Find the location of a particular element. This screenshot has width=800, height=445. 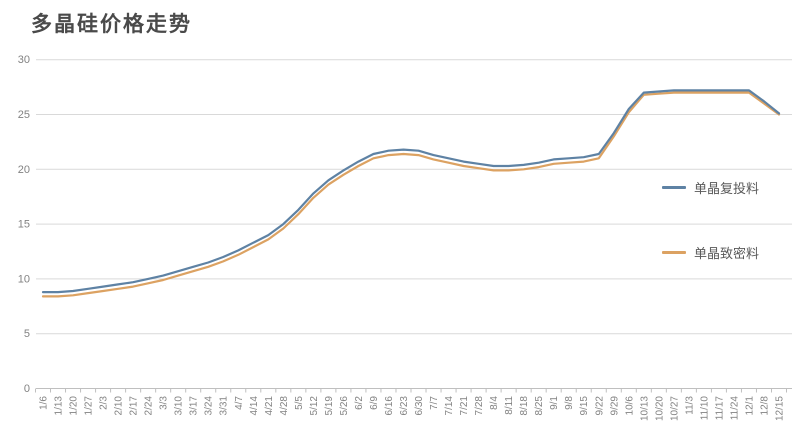

x-axis-tick-label: 10/27 is located at coordinates (674, 408).